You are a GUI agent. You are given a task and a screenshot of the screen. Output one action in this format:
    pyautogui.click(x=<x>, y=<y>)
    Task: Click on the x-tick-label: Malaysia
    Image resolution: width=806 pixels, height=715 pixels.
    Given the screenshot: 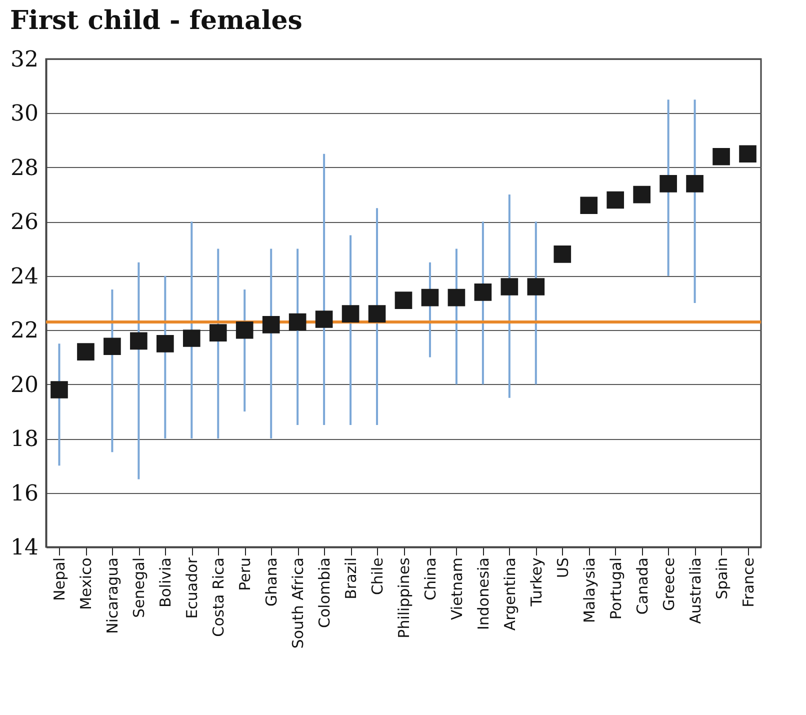 What is the action you would take?
    pyautogui.click(x=589, y=591)
    